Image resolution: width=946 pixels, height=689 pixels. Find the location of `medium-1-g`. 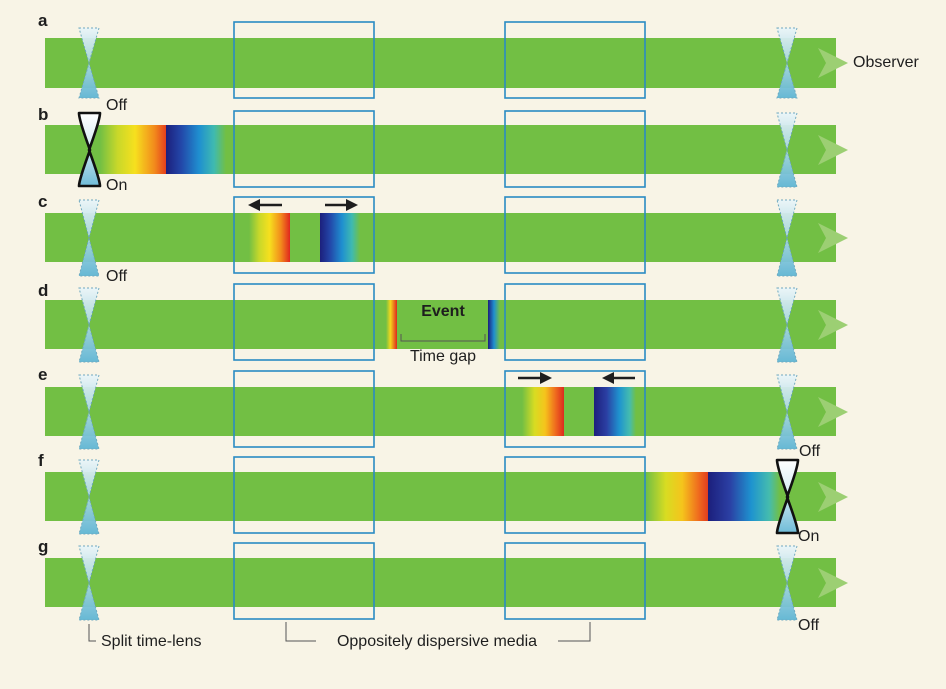

medium-1-g is located at coordinates (304, 581).